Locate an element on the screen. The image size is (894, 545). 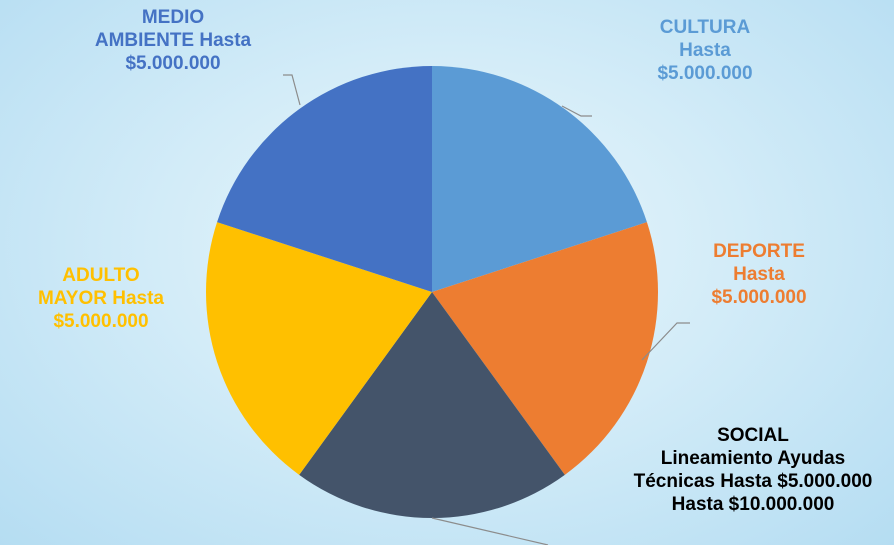
label-cultura-line-1: CULTURA is located at coordinates (705, 27).